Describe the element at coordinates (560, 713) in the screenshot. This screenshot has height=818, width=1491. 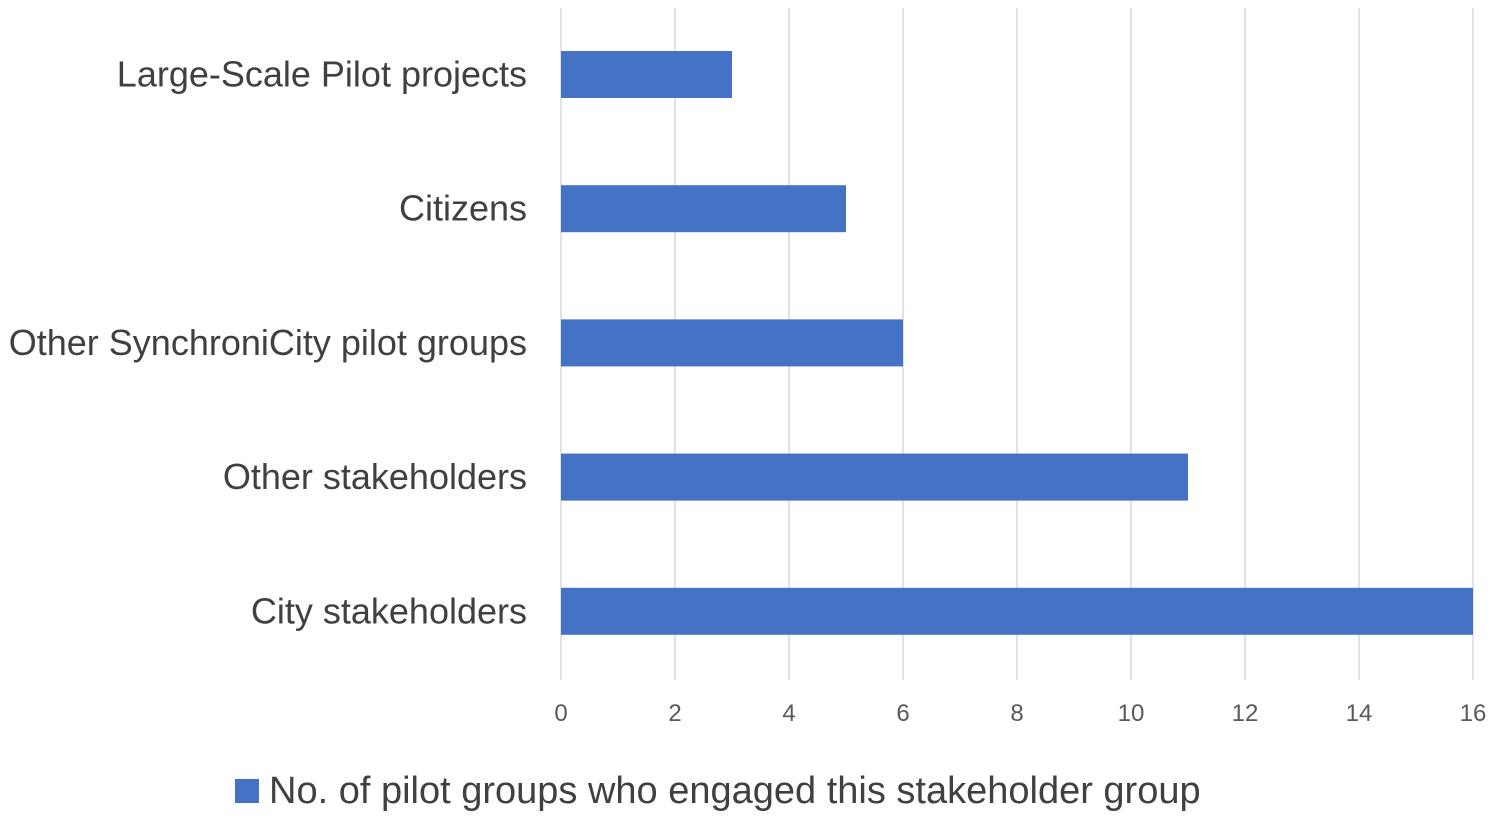
I see `x-tick-label-0: 0` at that location.